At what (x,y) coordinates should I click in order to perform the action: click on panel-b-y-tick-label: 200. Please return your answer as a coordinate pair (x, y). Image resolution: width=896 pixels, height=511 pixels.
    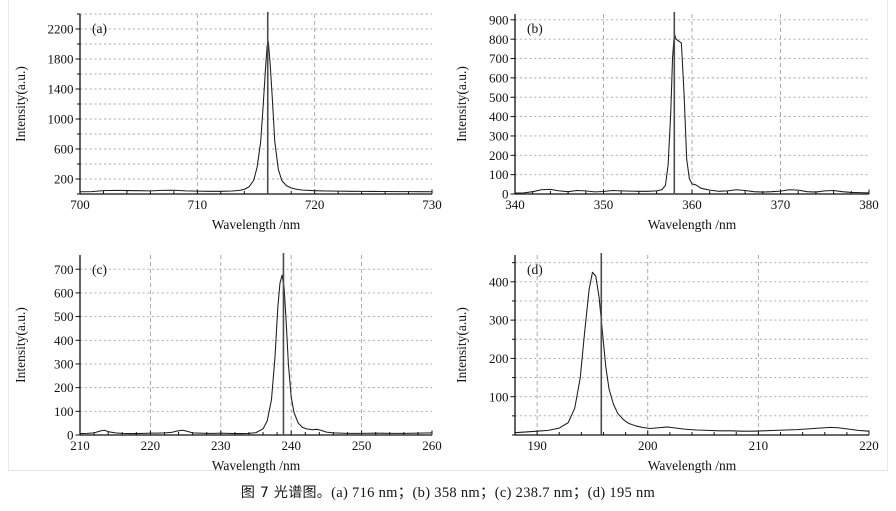
    Looking at the image, I should click on (499, 155).